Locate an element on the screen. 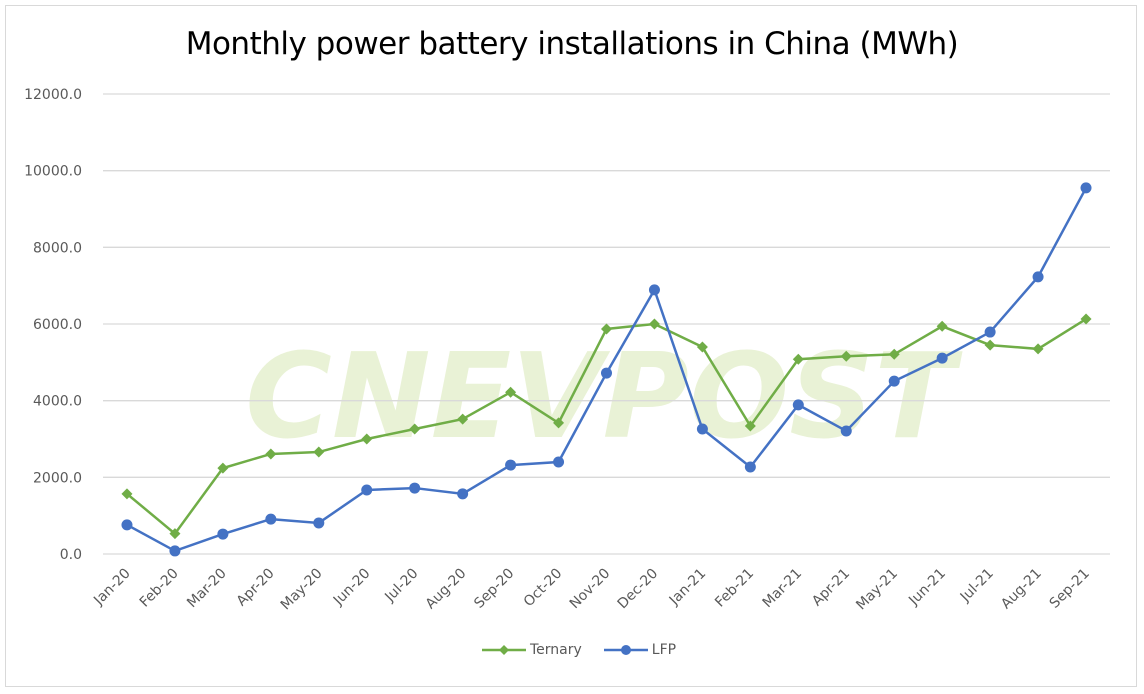 The height and width of the screenshot is (694, 1144). legend-label: LFP is located at coordinates (664, 650).